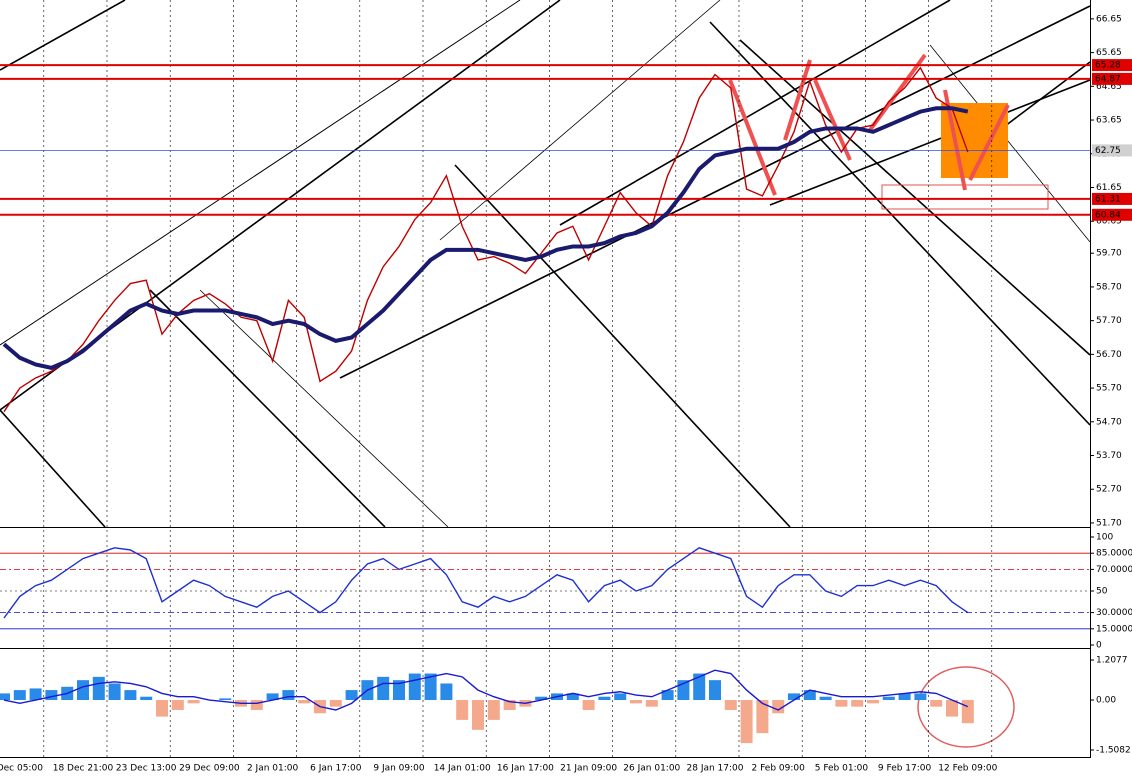 This screenshot has height=776, width=1132. Describe the element at coordinates (336, 769) in the screenshot. I see `x-tick-label: 6 Jan 17:00` at that location.